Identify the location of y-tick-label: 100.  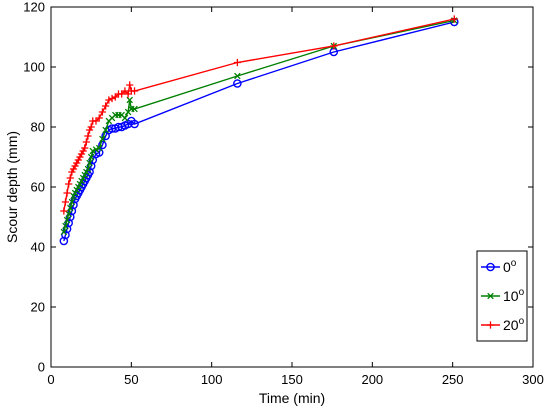
(34, 67).